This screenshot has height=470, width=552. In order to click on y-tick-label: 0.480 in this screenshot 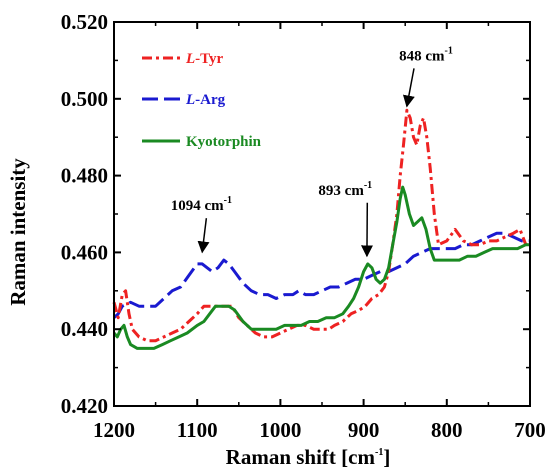, I will do `click(84, 176)`.